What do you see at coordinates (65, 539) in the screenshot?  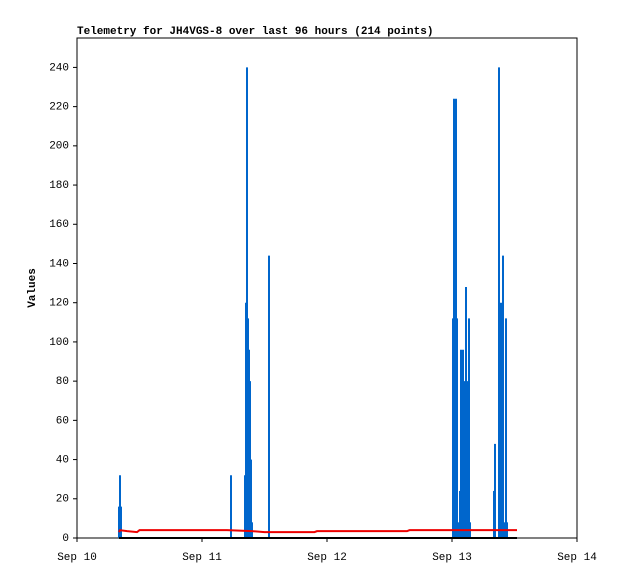 I see `y-tick-label: 0` at bounding box center [65, 539].